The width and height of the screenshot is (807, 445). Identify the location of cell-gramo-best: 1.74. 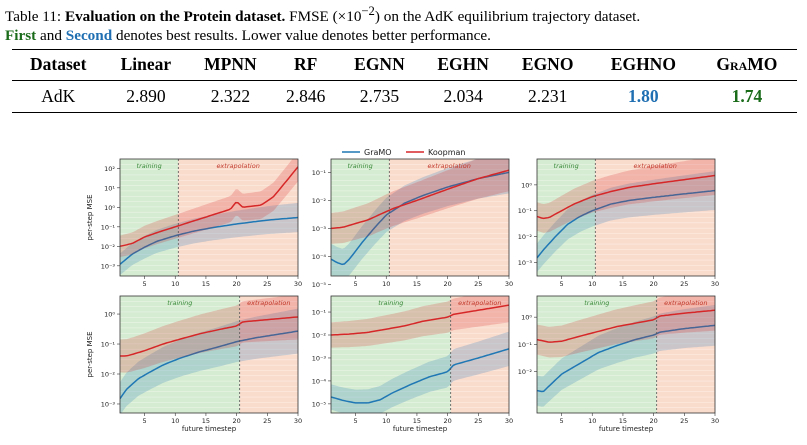
(746, 96).